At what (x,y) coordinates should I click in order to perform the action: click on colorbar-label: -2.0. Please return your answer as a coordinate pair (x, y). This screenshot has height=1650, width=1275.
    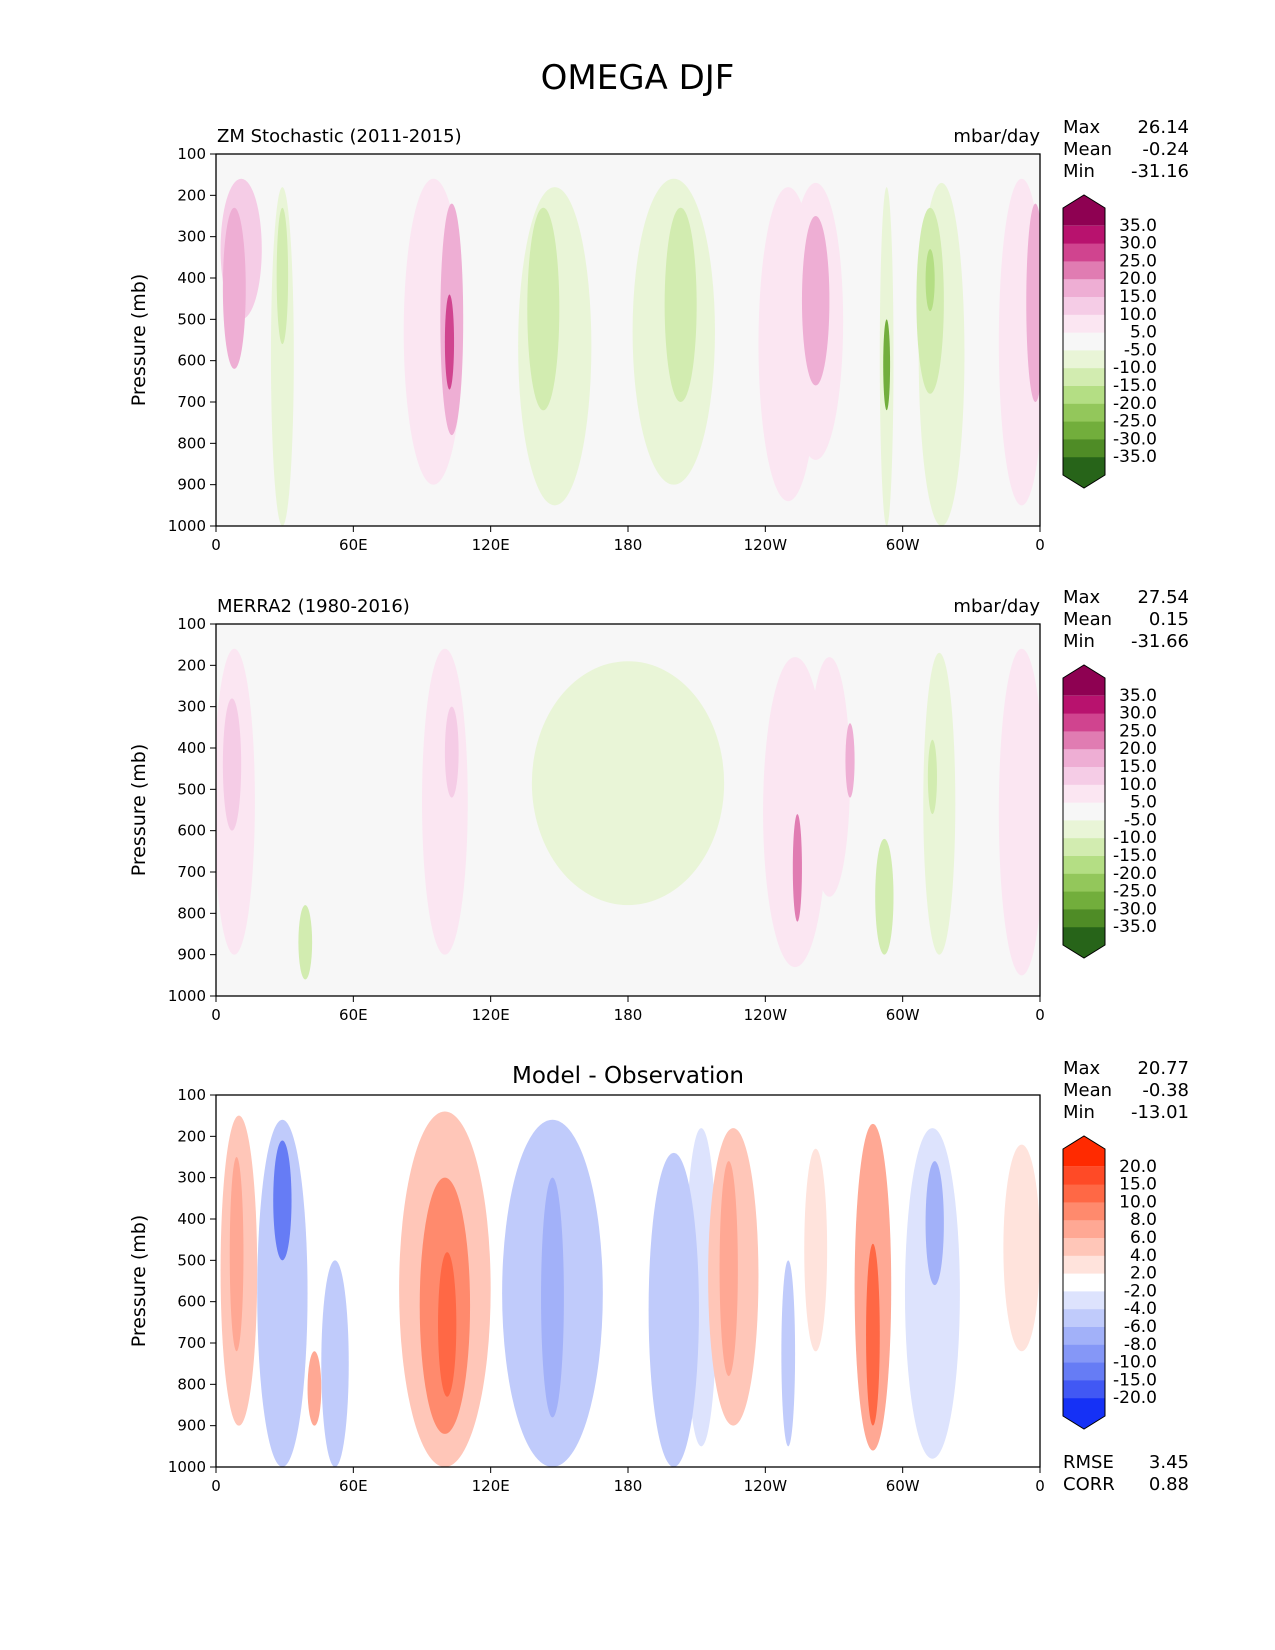
    Looking at the image, I should click on (1140, 1291).